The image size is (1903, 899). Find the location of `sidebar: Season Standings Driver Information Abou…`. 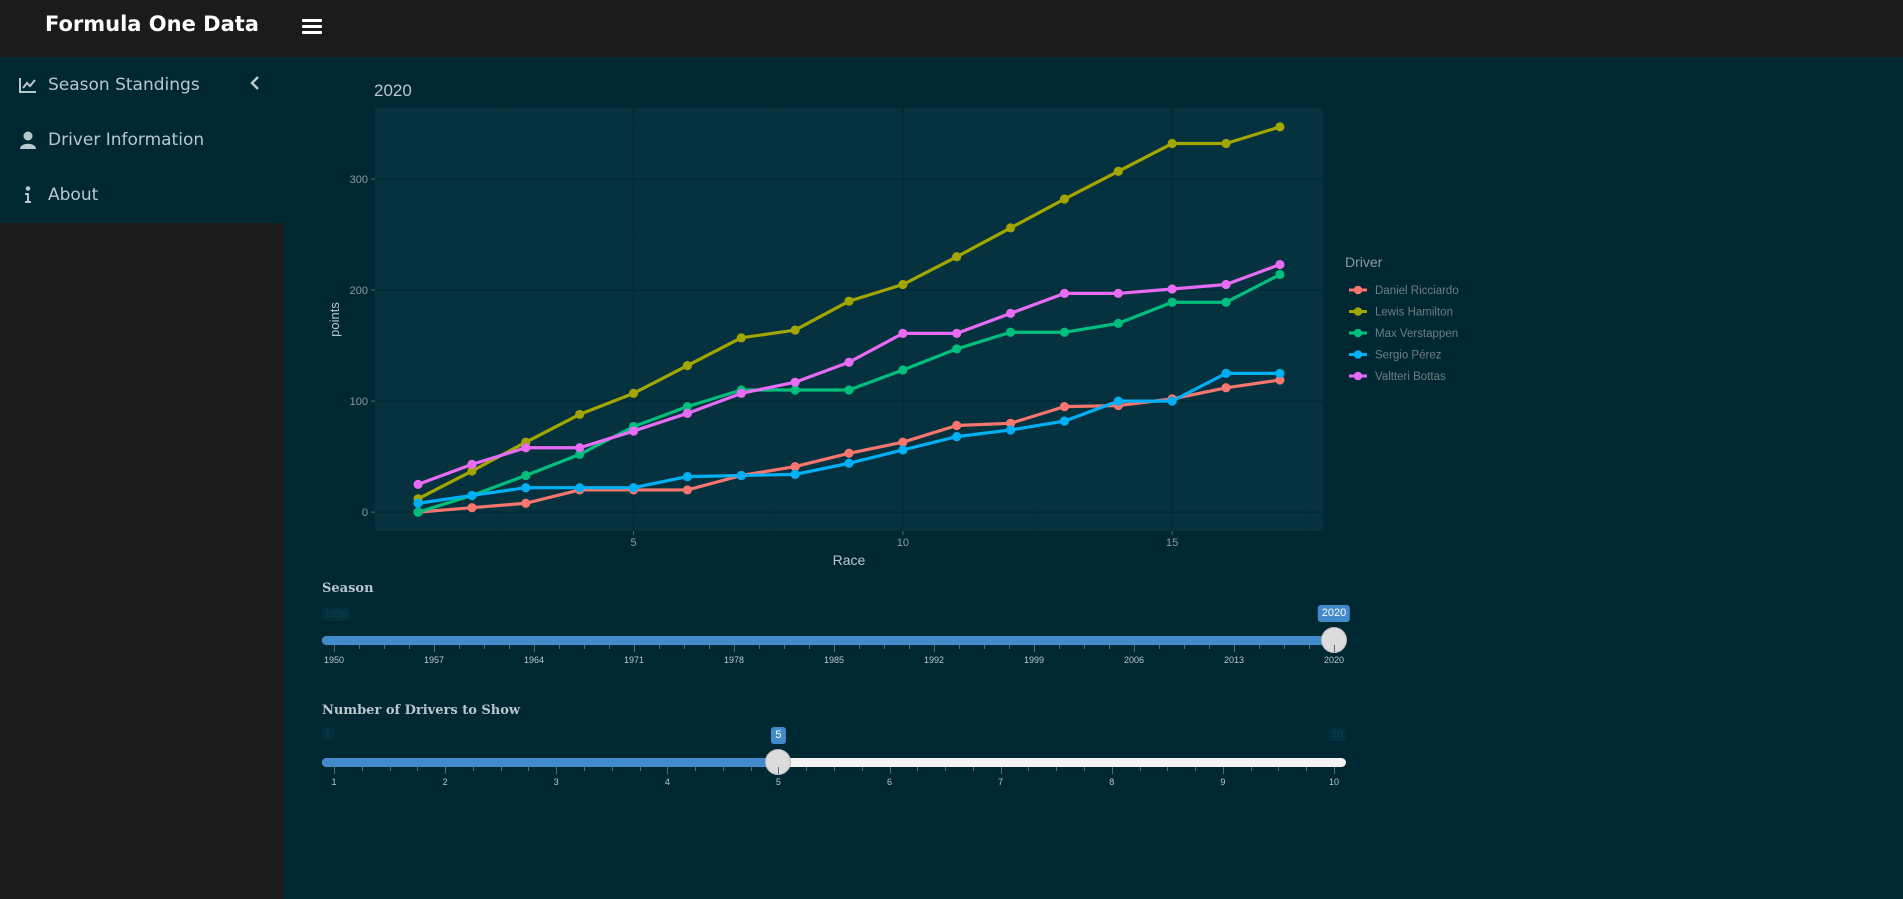

sidebar: Season Standings Driver Information Abou… is located at coordinates (142, 478).